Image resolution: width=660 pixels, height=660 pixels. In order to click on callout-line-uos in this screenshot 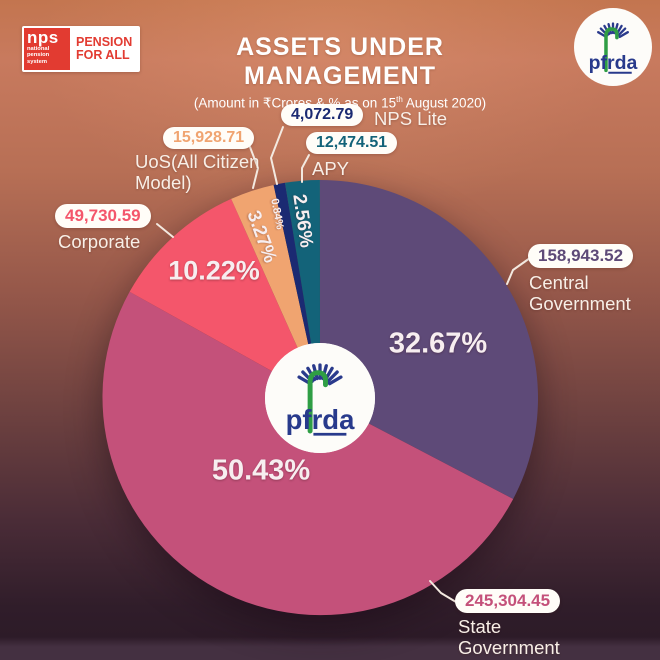, I will do `click(254, 167)`.